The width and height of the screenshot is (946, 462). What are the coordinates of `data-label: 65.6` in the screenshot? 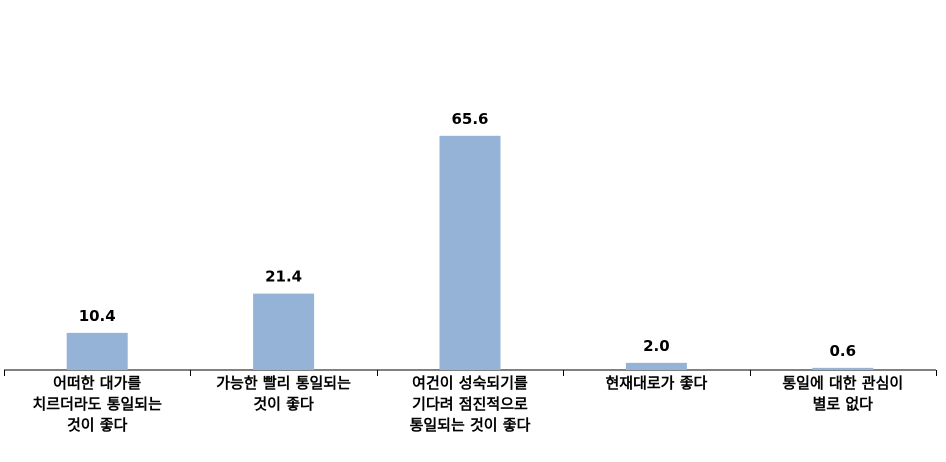 It's located at (469, 119).